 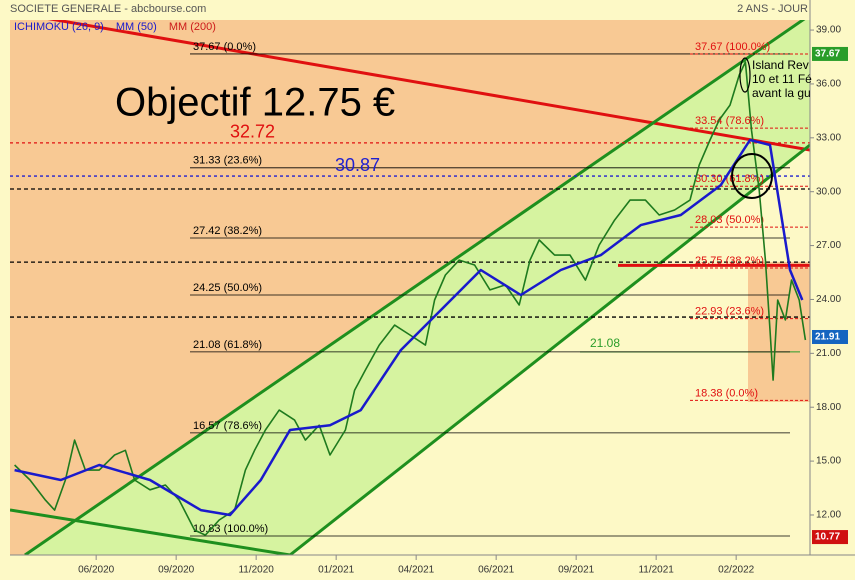 I want to click on price-tag-label: 10.77, so click(x=827, y=537).